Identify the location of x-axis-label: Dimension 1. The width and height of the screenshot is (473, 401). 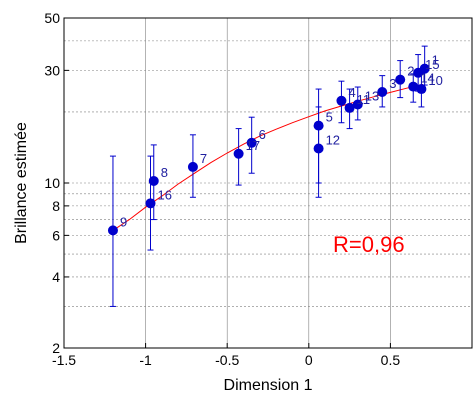
(268, 385).